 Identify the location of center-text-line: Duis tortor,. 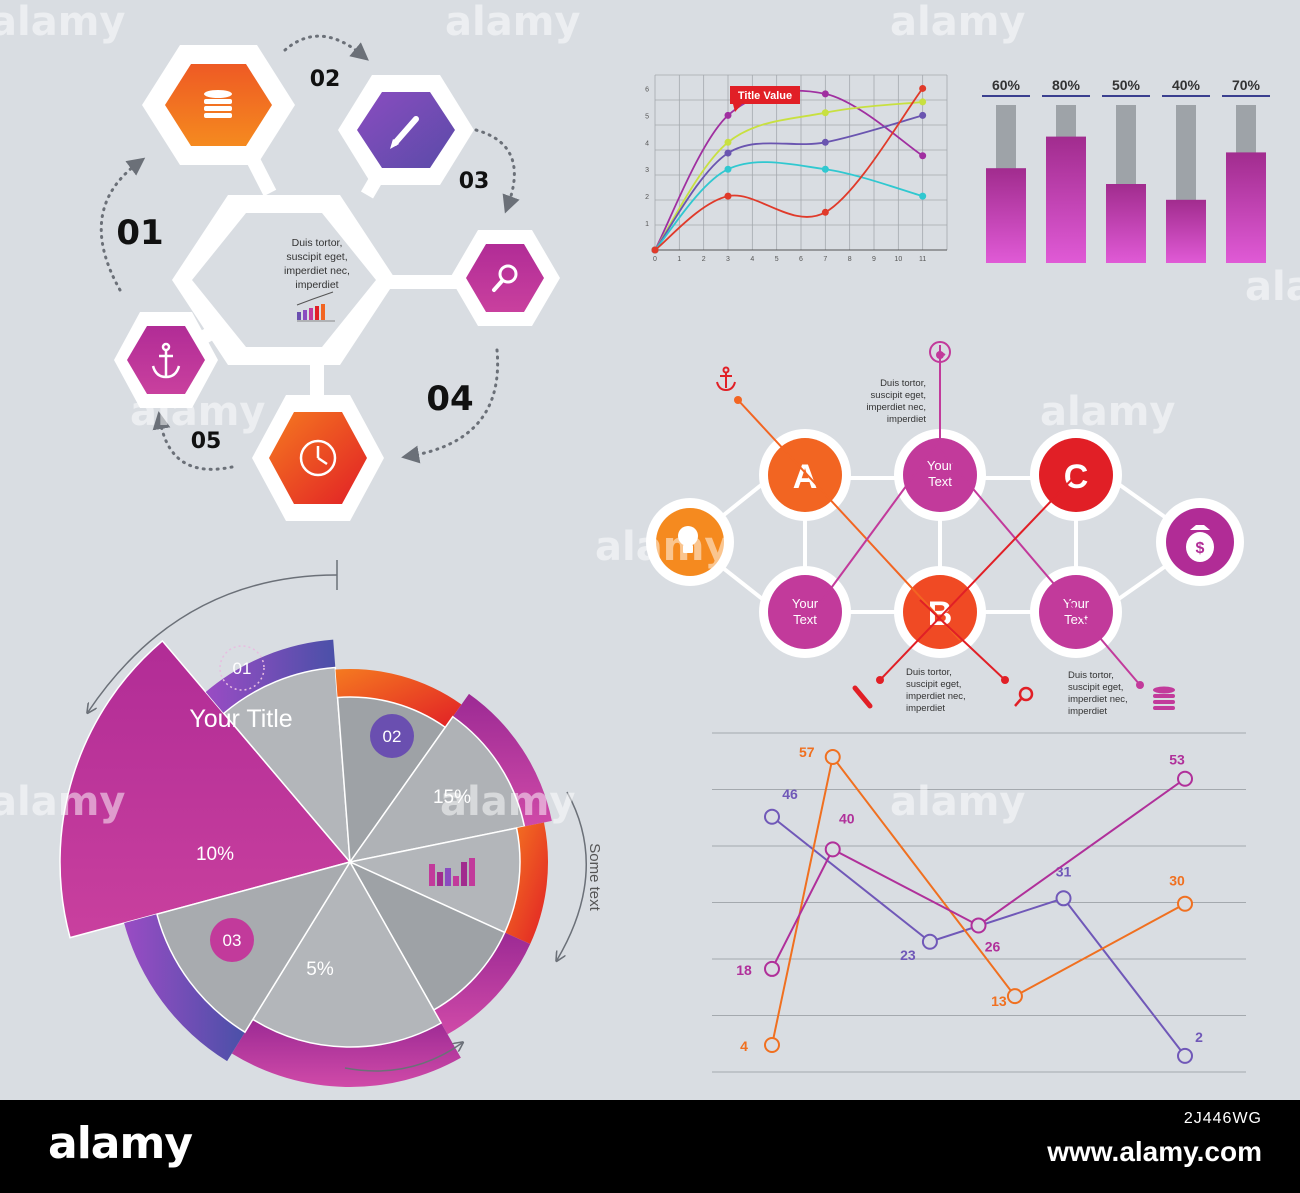
(317, 243).